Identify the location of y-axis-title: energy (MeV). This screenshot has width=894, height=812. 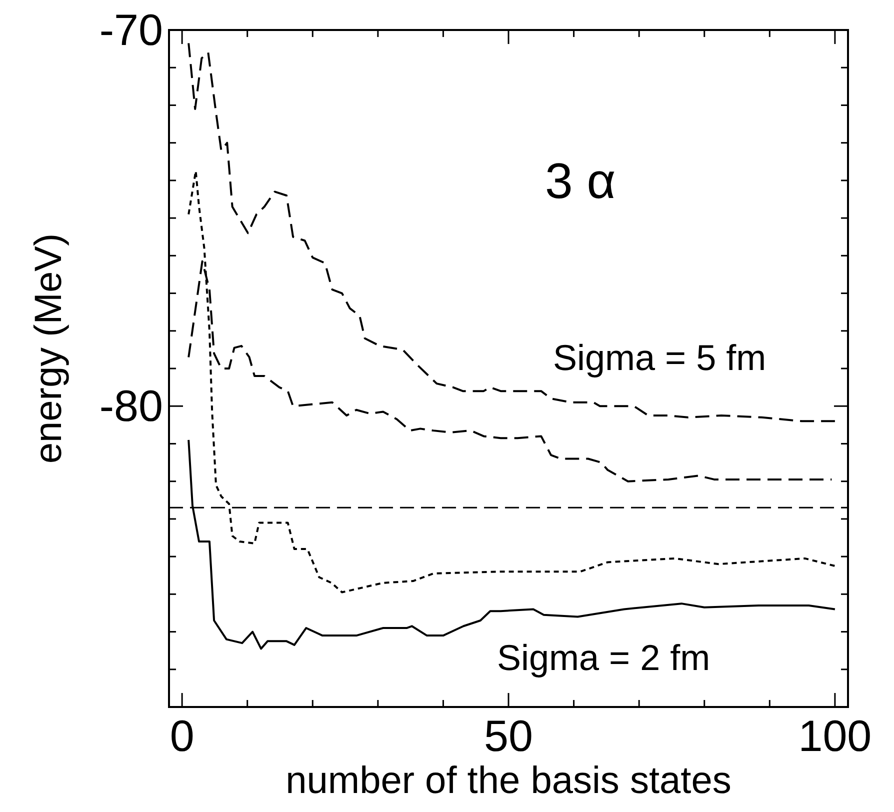
(49, 348).